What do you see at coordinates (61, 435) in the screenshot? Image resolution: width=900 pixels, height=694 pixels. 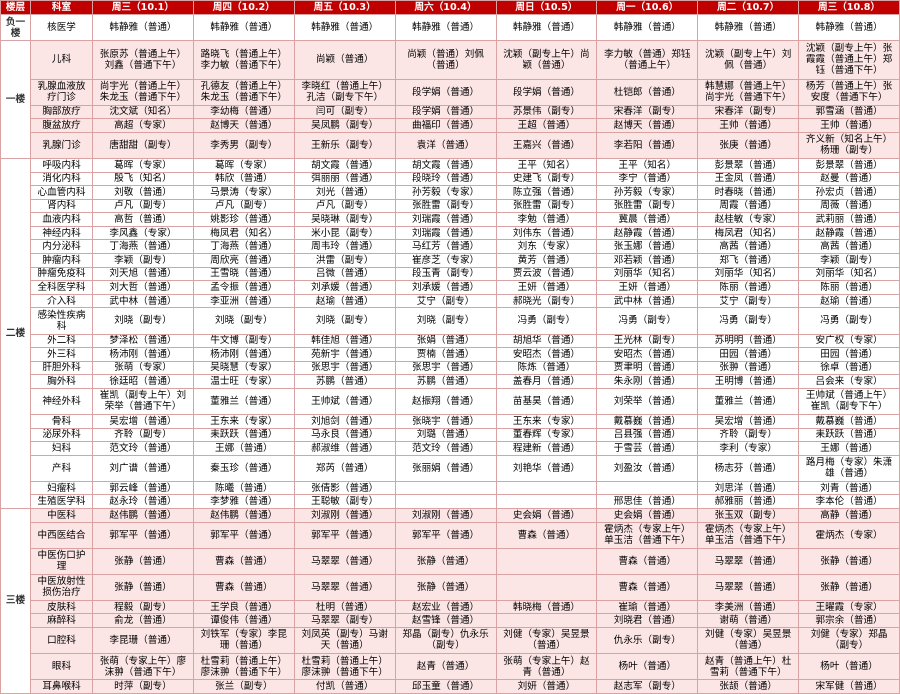 I see `department-cell: 泌尿外科` at bounding box center [61, 435].